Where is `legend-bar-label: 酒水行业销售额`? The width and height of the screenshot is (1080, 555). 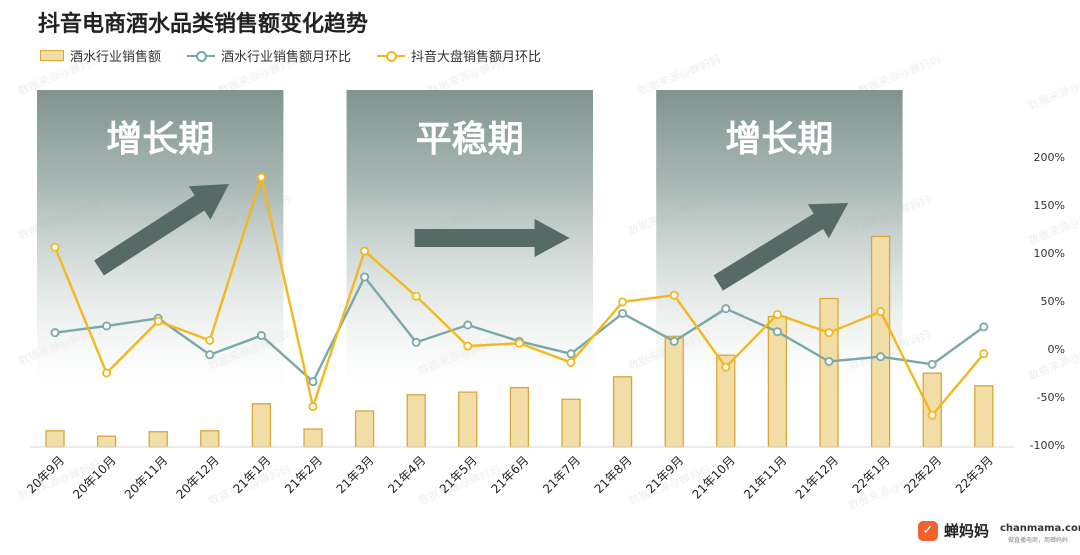 legend-bar-label: 酒水行业销售额 is located at coordinates (116, 57).